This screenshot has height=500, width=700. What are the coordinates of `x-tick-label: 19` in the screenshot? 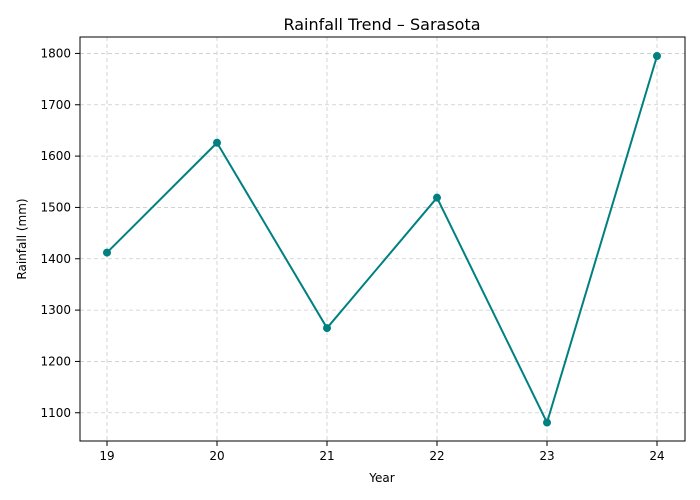 It's located at (106, 456).